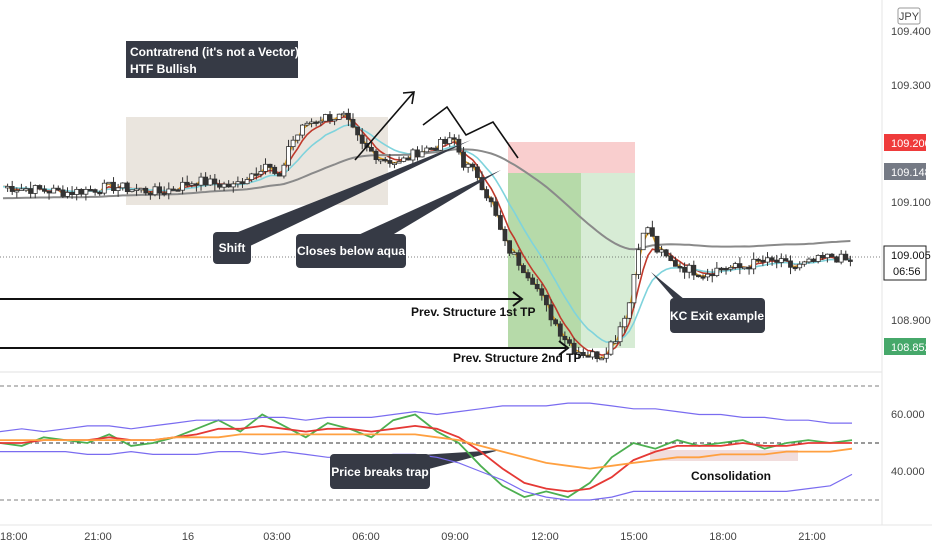 The width and height of the screenshot is (932, 550). Describe the element at coordinates (911, 256) in the screenshot. I see `current-price-label: 109.005` at that location.